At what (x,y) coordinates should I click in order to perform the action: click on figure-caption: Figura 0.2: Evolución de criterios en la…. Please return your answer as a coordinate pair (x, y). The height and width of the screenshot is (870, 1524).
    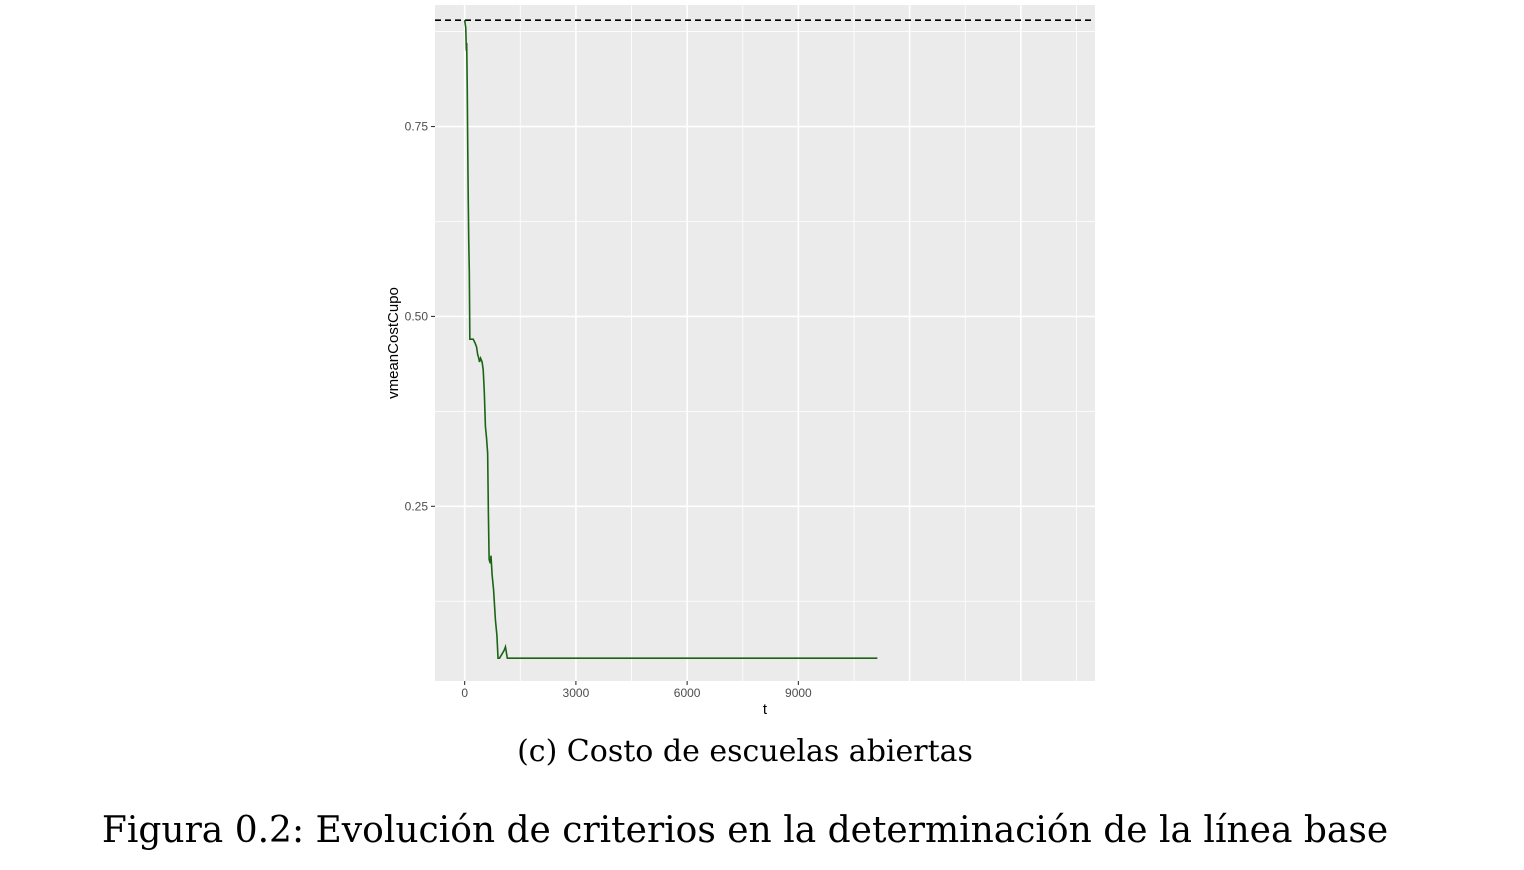
    Looking at the image, I should click on (745, 830).